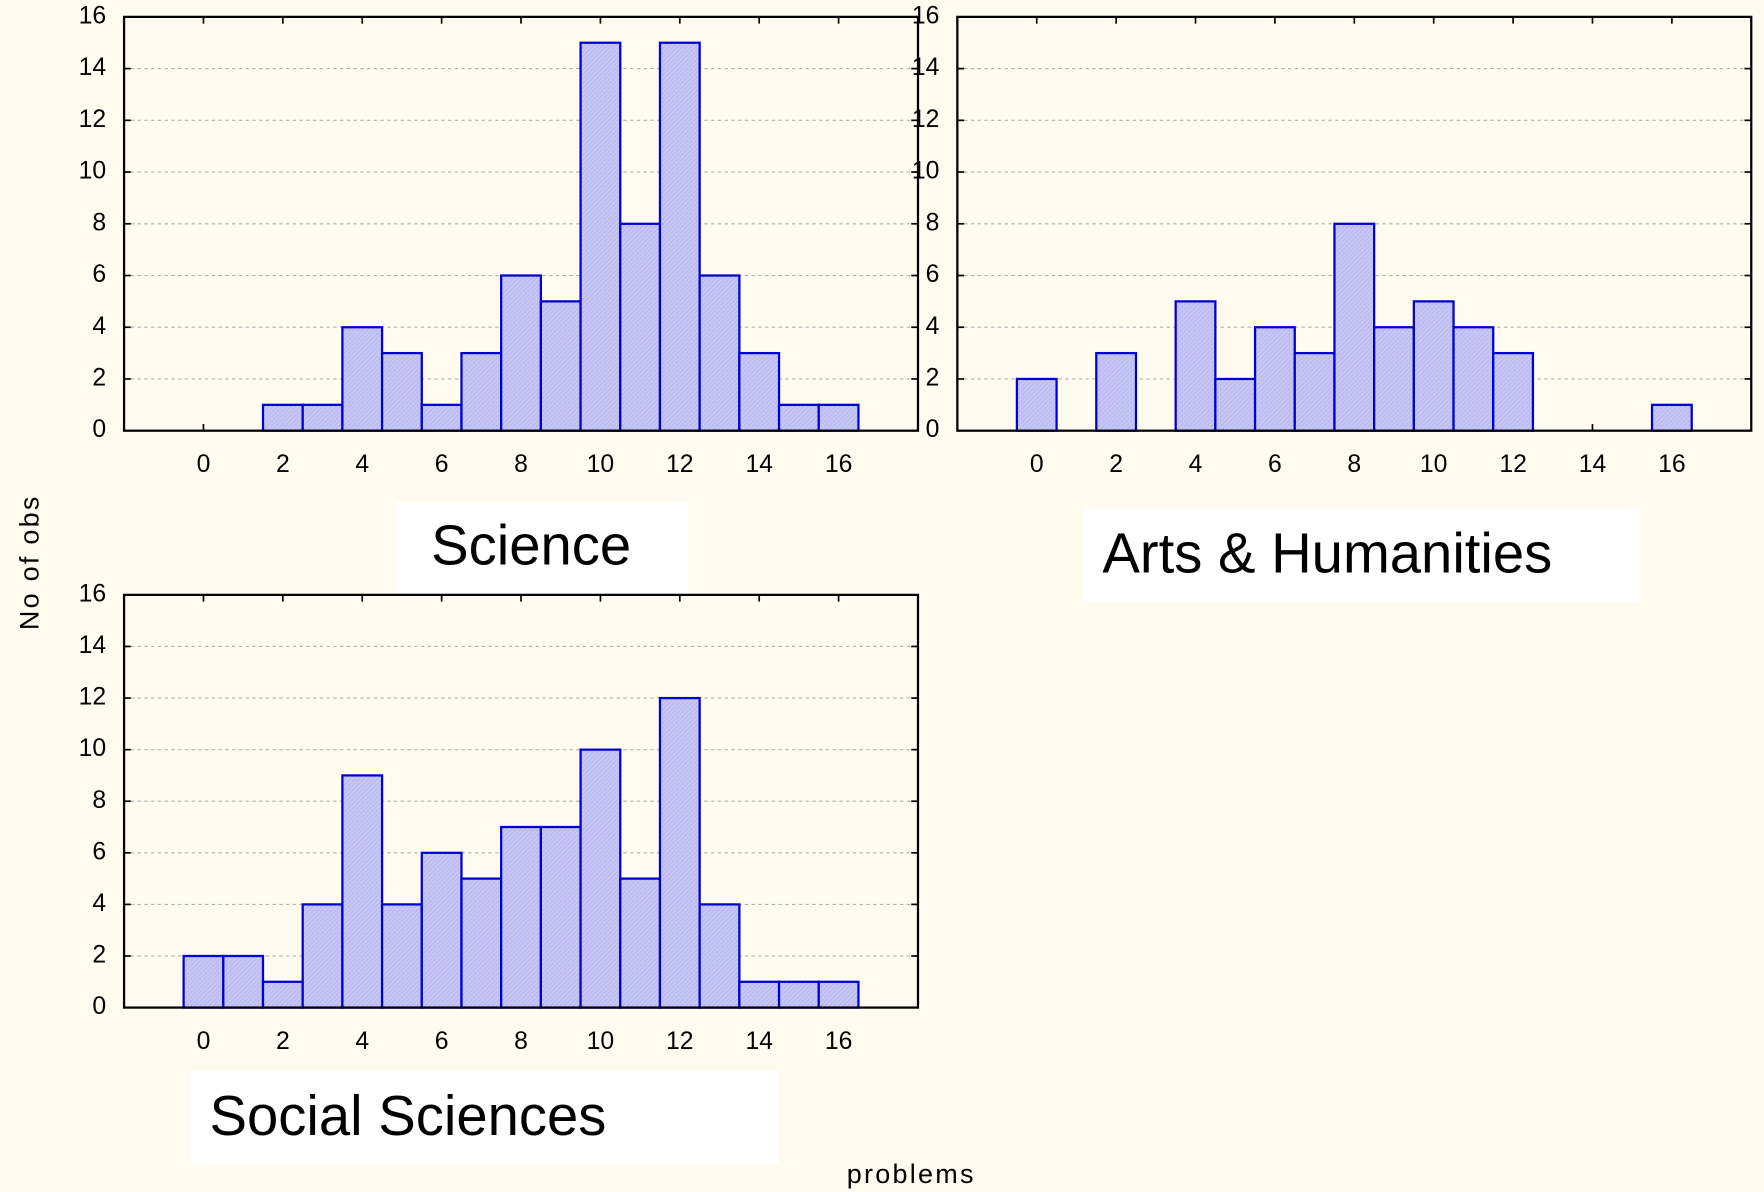 The height and width of the screenshot is (1192, 1764). I want to click on chart-title: Arts & Humanities, so click(1327, 553).